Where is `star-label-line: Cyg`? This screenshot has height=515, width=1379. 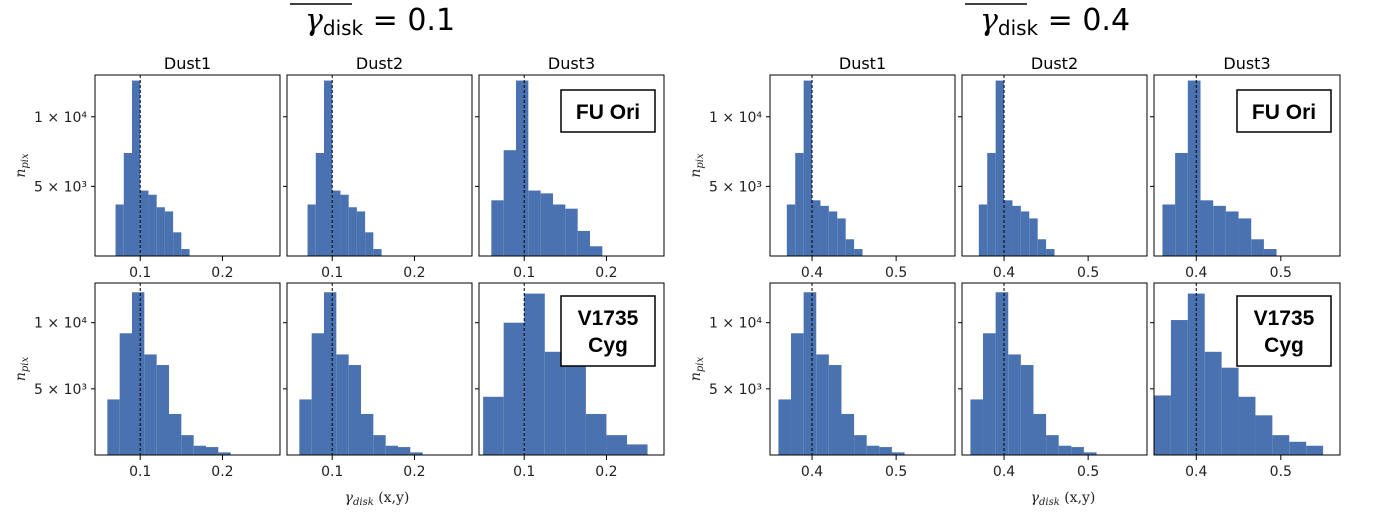 star-label-line: Cyg is located at coordinates (608, 345).